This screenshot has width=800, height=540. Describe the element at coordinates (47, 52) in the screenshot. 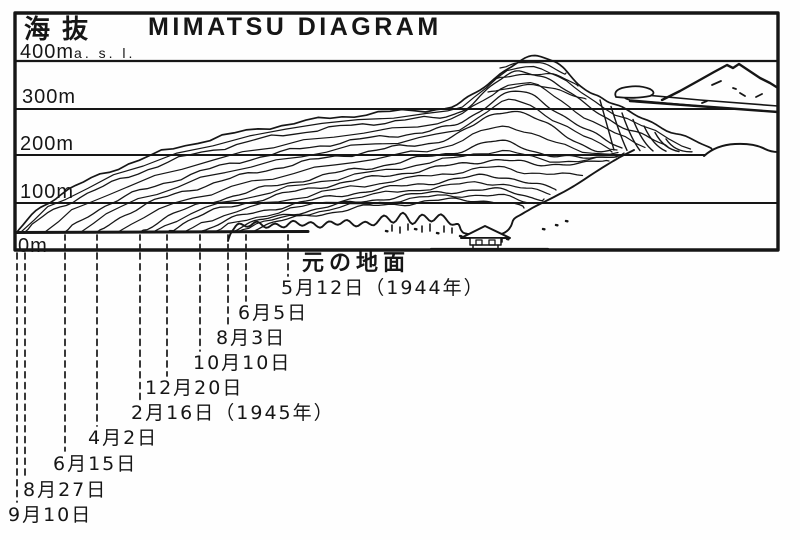

I see `axis-label-400m-value: 400m` at that location.